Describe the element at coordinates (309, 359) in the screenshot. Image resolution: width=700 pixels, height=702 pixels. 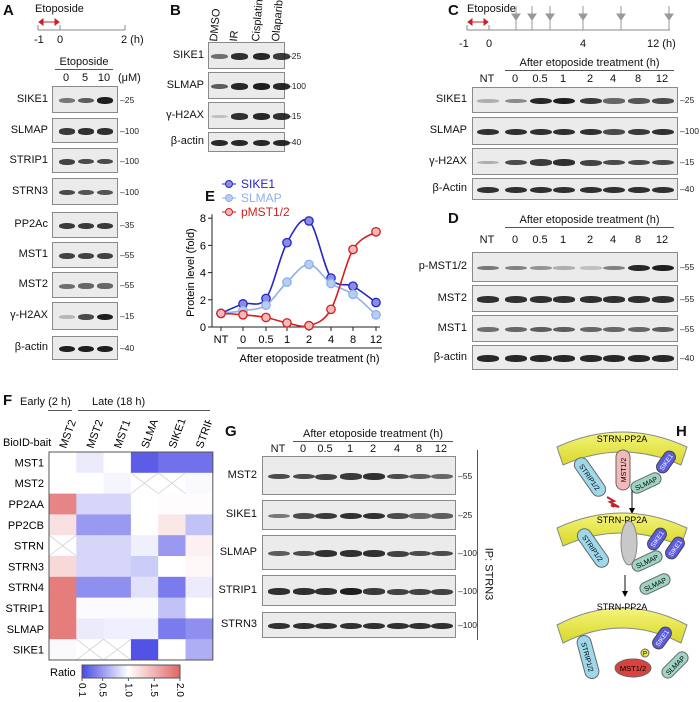
I see `x-axis-title: After etoposide treatment (h)` at that location.